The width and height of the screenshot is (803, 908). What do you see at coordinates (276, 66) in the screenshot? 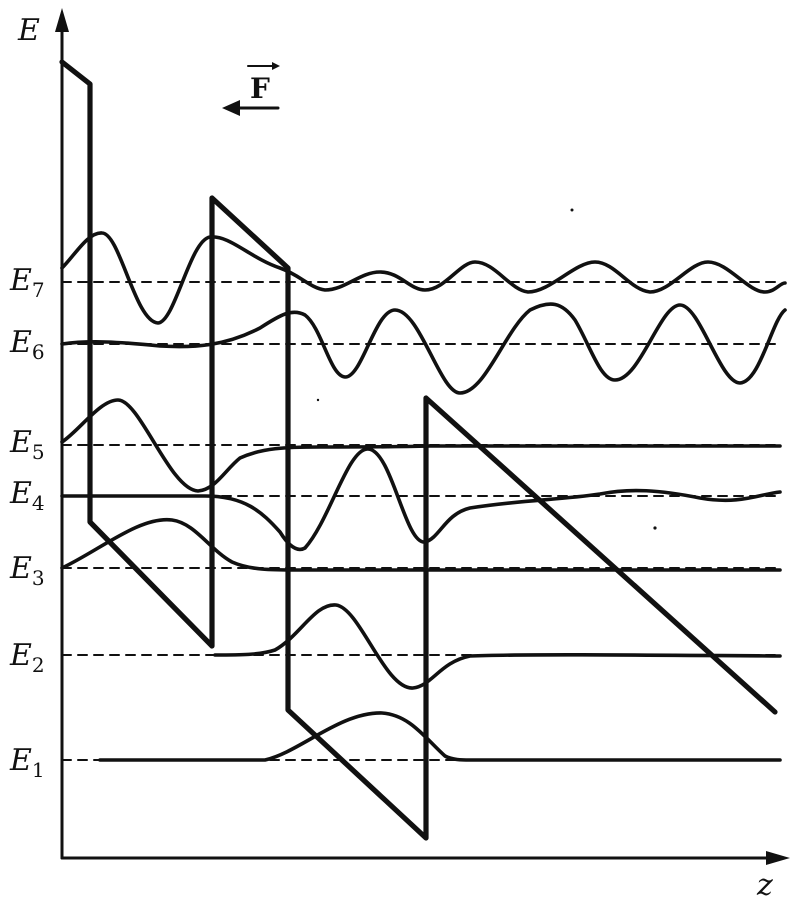
I see `vector-overline-head` at bounding box center [276, 66].